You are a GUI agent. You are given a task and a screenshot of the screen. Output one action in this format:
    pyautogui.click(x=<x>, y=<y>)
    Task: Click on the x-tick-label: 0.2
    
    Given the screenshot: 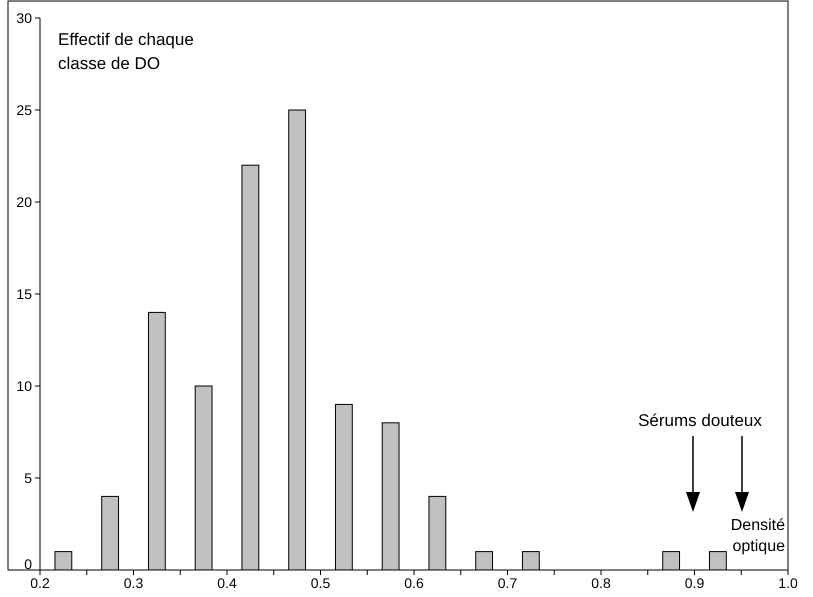 What is the action you would take?
    pyautogui.click(x=40, y=582)
    